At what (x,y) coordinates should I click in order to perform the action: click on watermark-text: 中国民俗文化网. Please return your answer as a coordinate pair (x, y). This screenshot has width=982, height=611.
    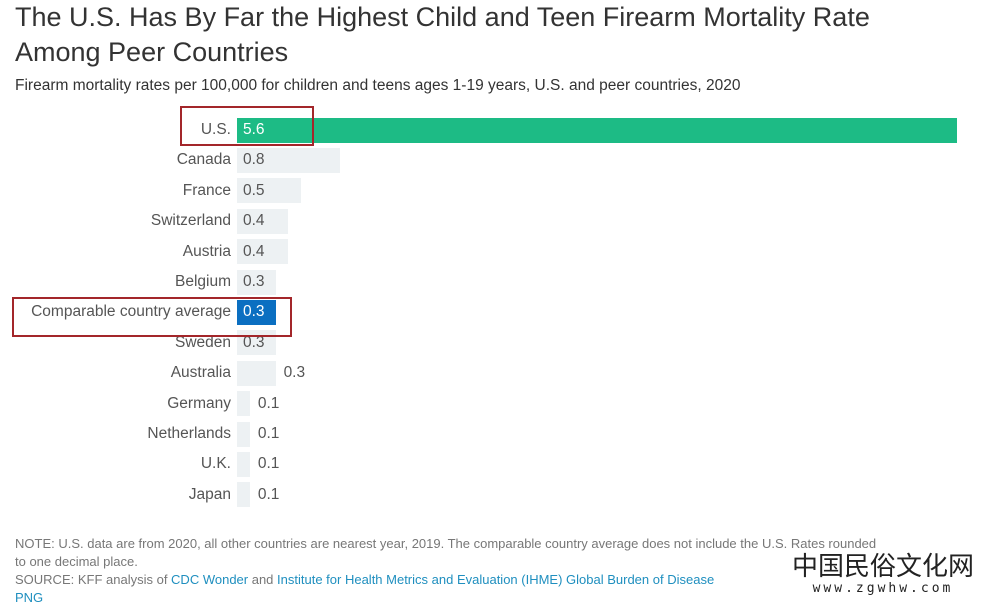
    Looking at the image, I should click on (882, 567).